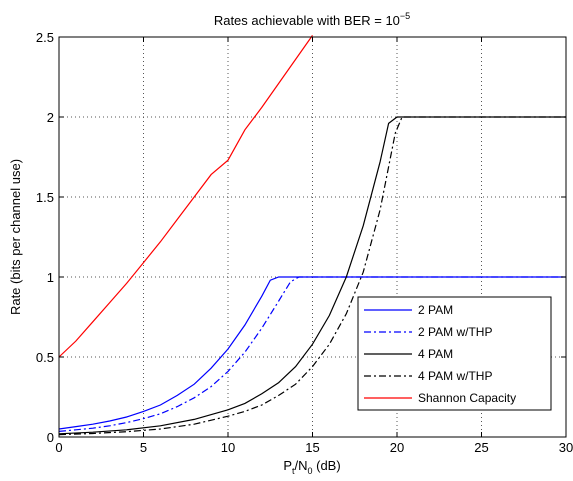  What do you see at coordinates (50, 277) in the screenshot?
I see `y-tick-label: 1` at bounding box center [50, 277].